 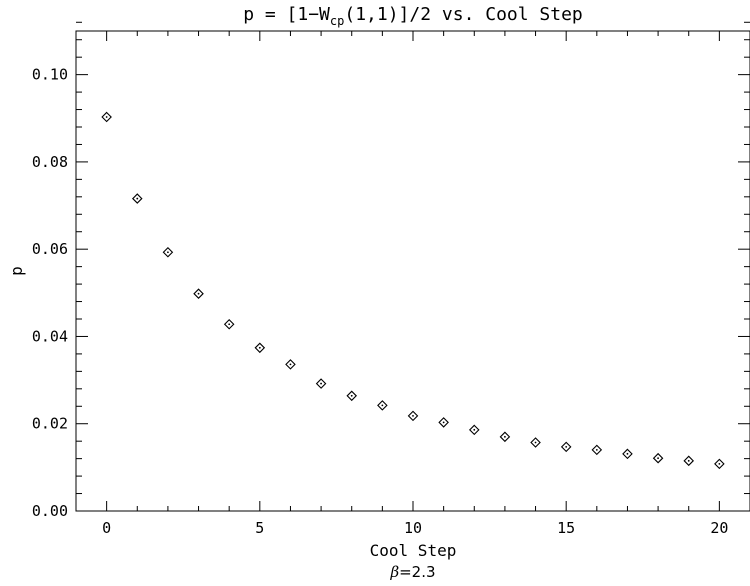 What do you see at coordinates (259, 528) in the screenshot?
I see `x-tick-label: 5` at bounding box center [259, 528].